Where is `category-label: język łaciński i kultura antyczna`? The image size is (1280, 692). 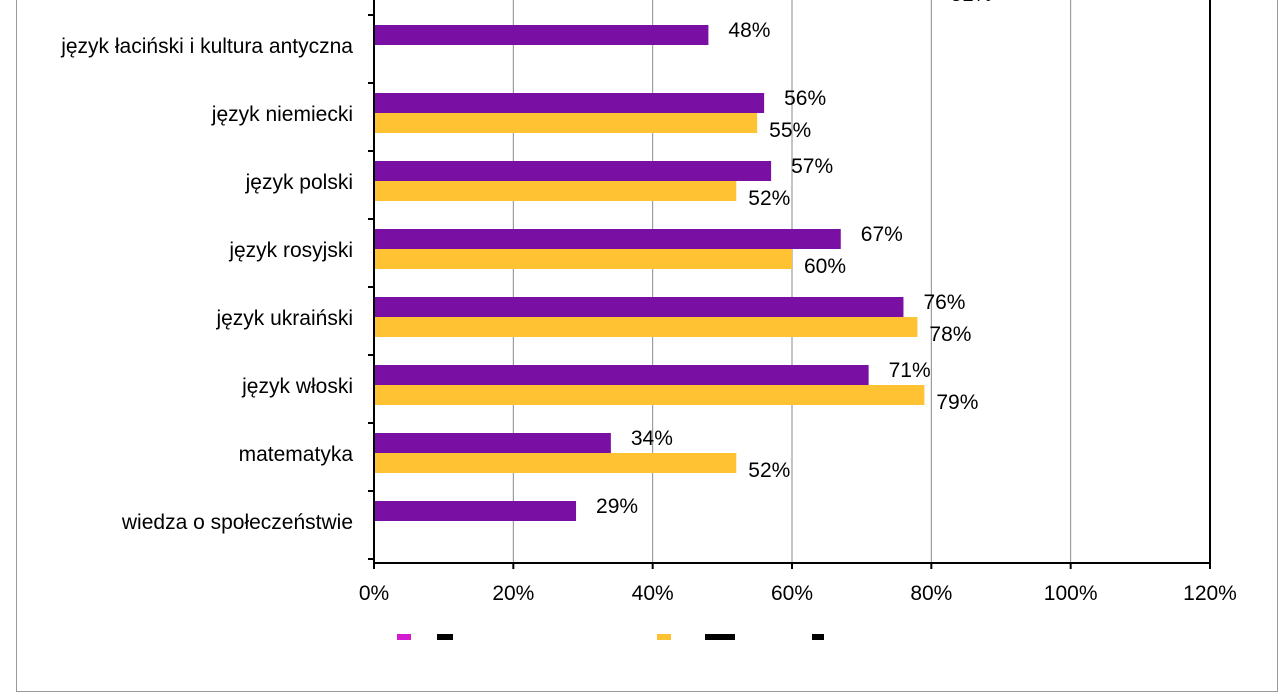 category-label: język łaciński i kultura antyczna is located at coordinates (206, 46).